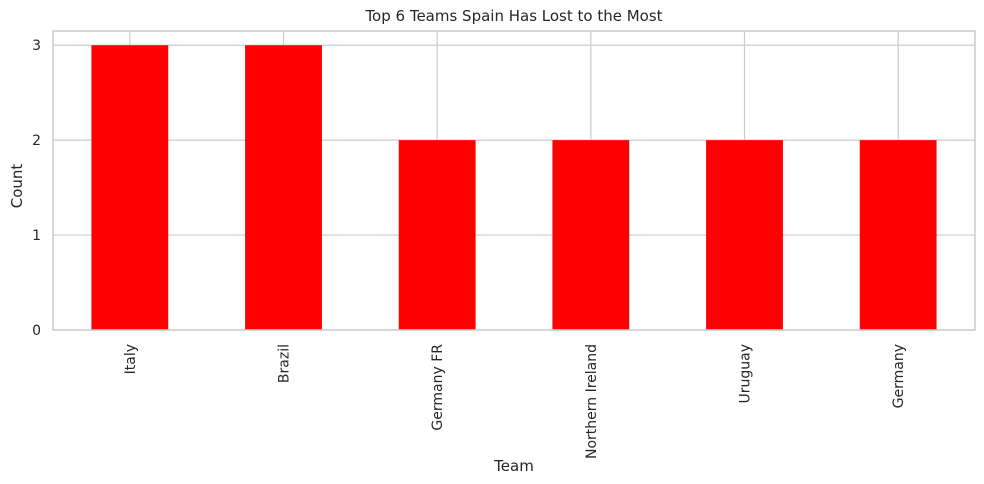 This screenshot has width=984, height=484. Describe the element at coordinates (746, 374) in the screenshot. I see `x-tick-label: Uruguay` at that location.